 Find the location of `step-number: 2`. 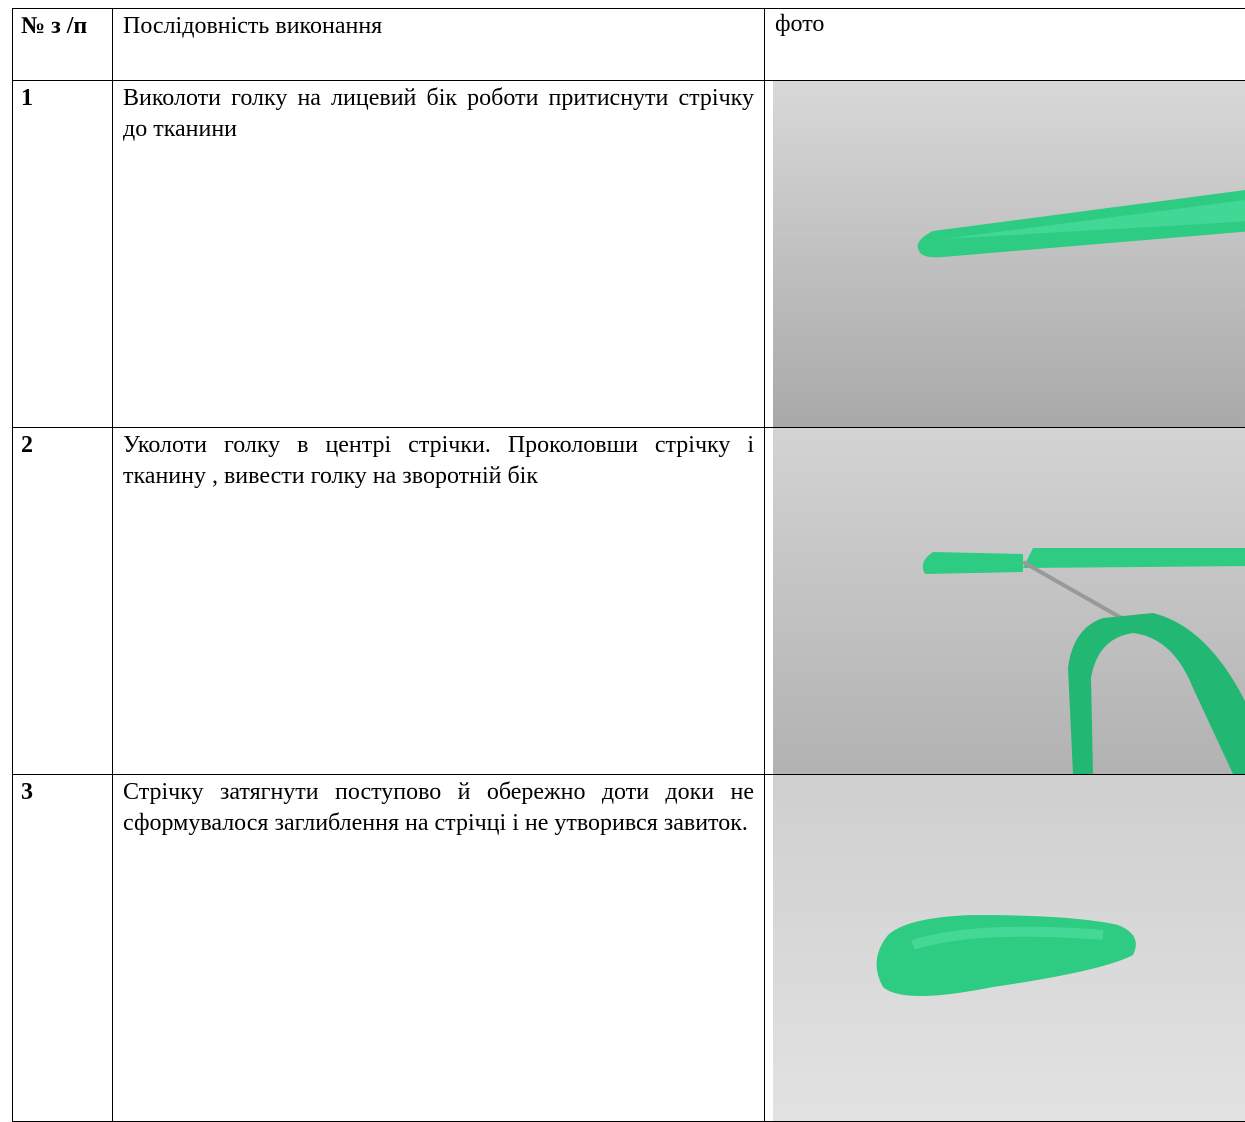

step-number: 2 is located at coordinates (63, 601).